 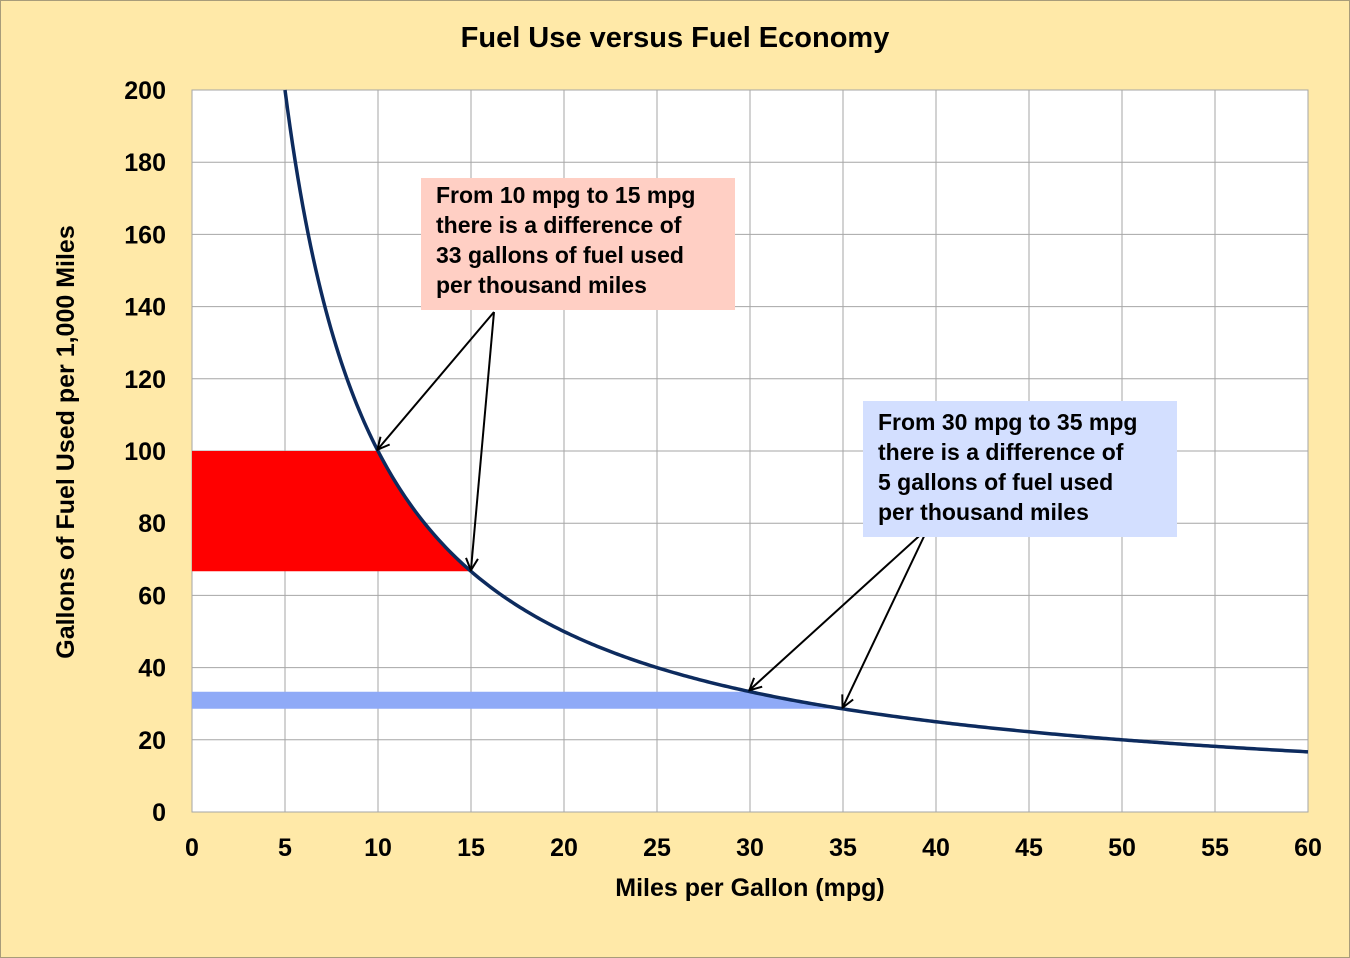 What do you see at coordinates (145, 235) in the screenshot?
I see `y-tick-label: 160` at bounding box center [145, 235].